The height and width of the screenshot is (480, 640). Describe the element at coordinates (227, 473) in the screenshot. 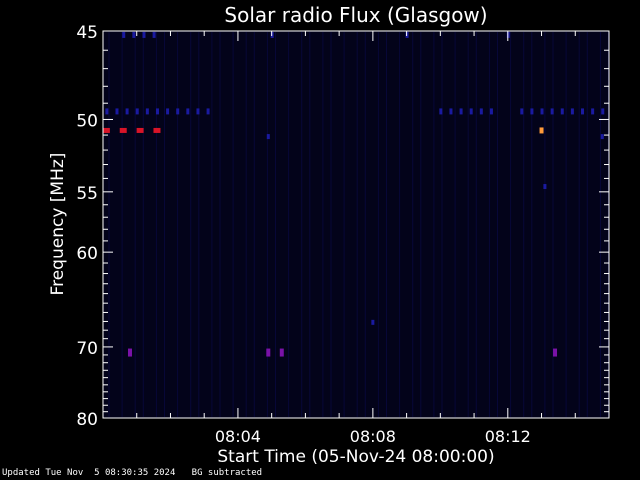

I see `bg-note: BG subtracted` at that location.